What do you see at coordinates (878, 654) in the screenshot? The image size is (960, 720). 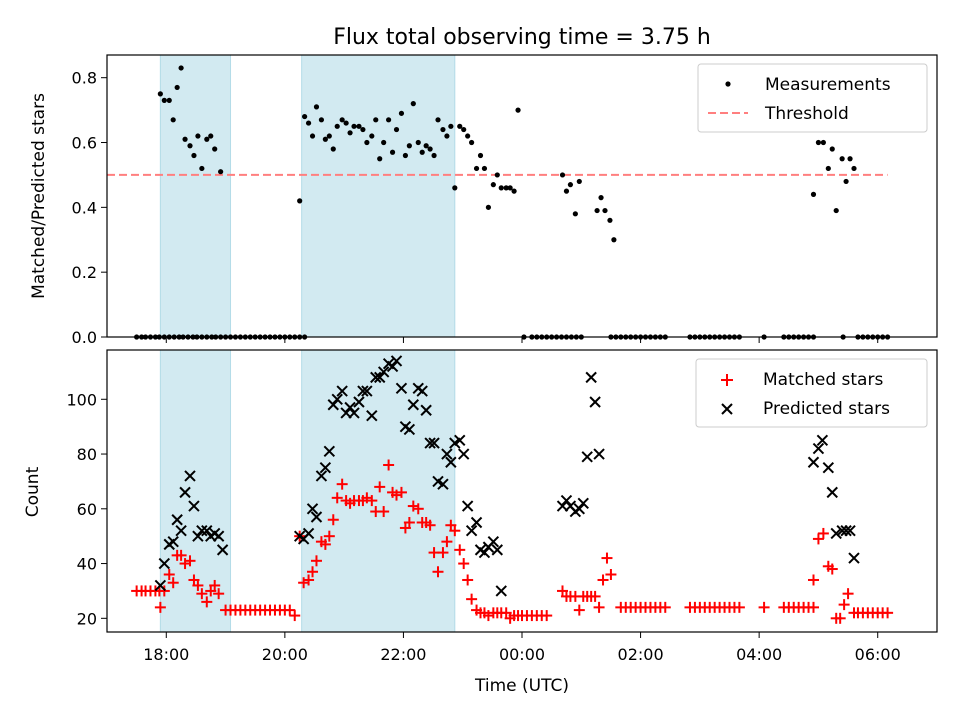 I see `x-tick-label: 06:00` at bounding box center [878, 654].